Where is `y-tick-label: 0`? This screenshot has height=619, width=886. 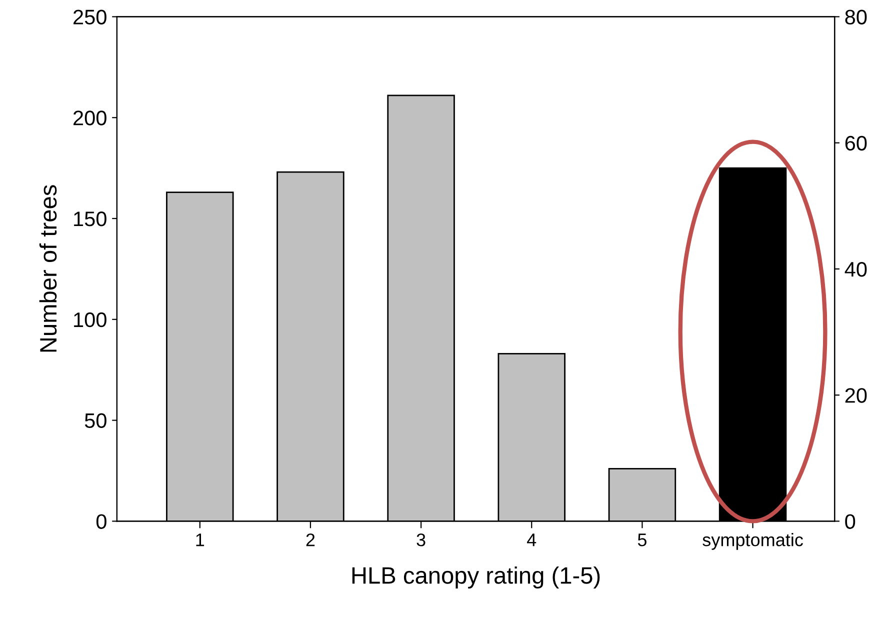 y-tick-label: 0 is located at coordinates (101, 521).